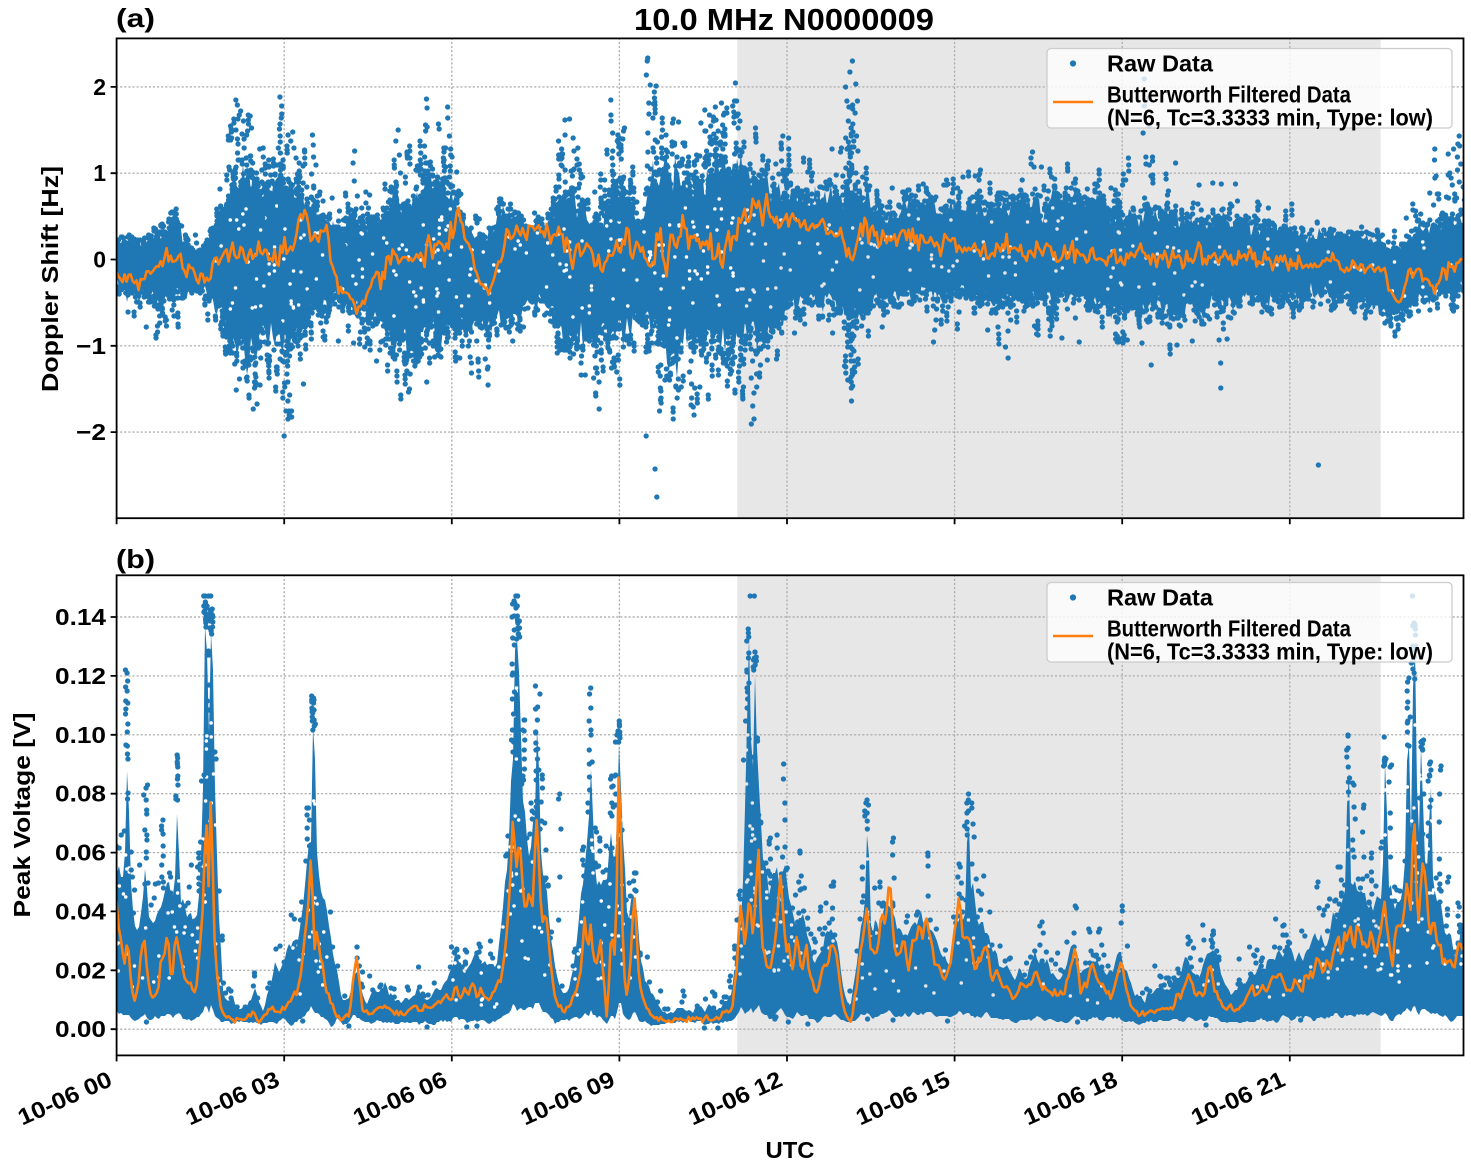 The height and width of the screenshot is (1172, 1471). Describe the element at coordinates (135, 18) in the screenshot. I see `svg-text: (a)` at that location.